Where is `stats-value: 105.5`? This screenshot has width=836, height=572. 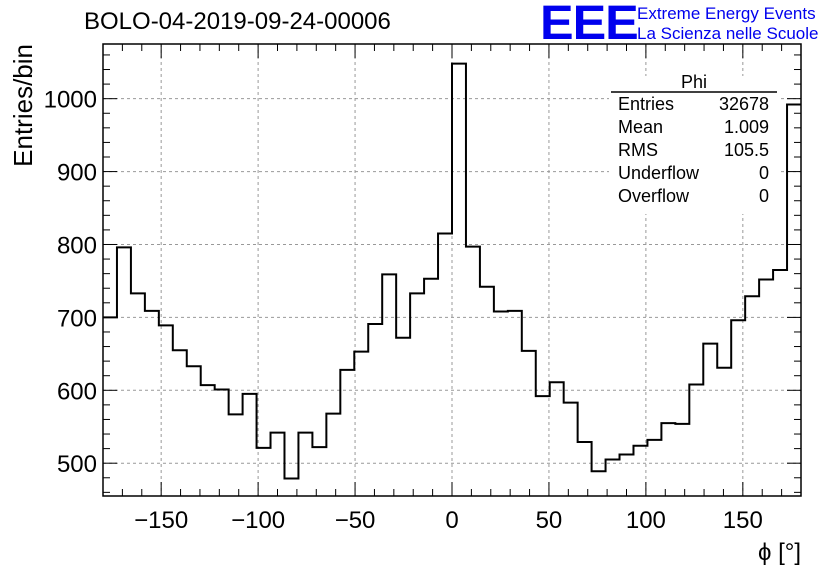
stats-value: 105.5 is located at coordinates (746, 150).